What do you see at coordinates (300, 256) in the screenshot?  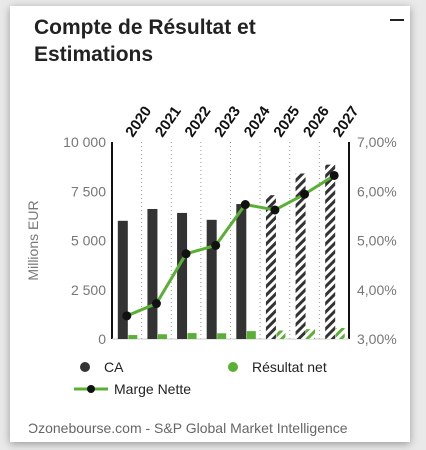 I see `bar-ca-2026` at bounding box center [300, 256].